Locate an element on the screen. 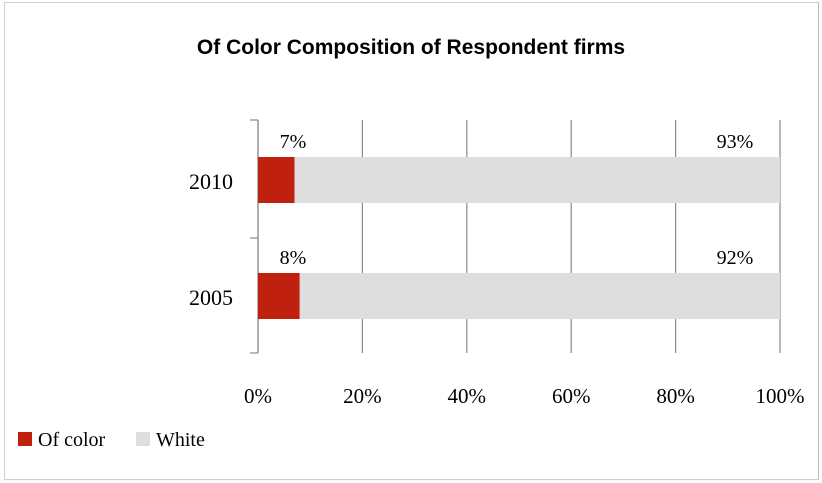  data-label-2010-of-color: 7% is located at coordinates (293, 142).